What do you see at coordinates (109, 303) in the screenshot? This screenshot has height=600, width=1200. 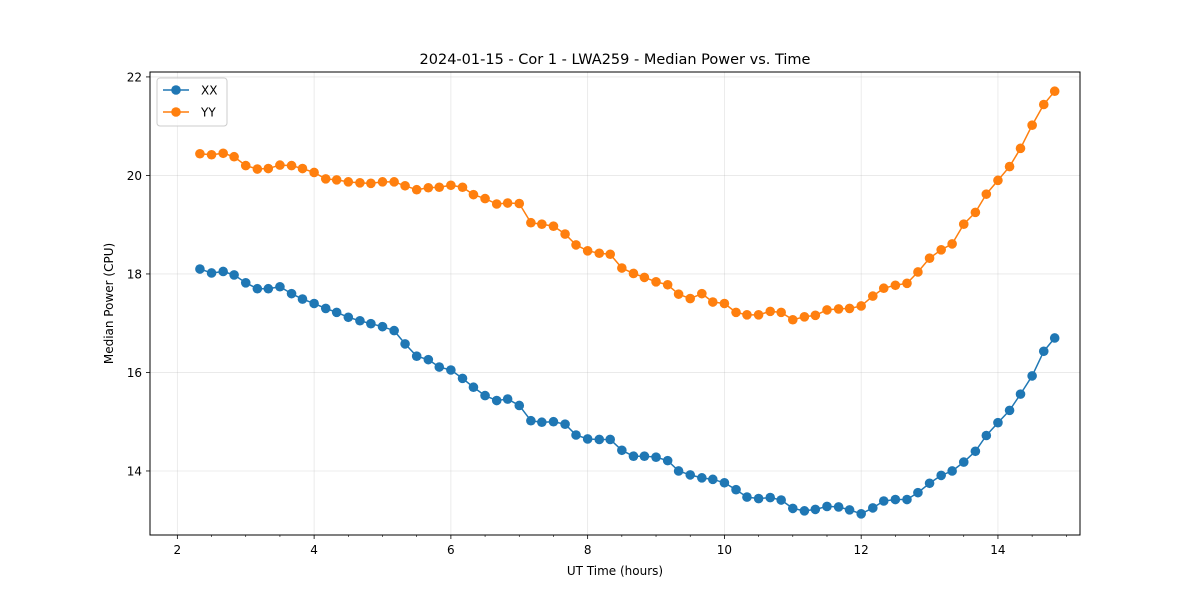 I see `y-axis-label: Median Power (CPU)` at bounding box center [109, 303].